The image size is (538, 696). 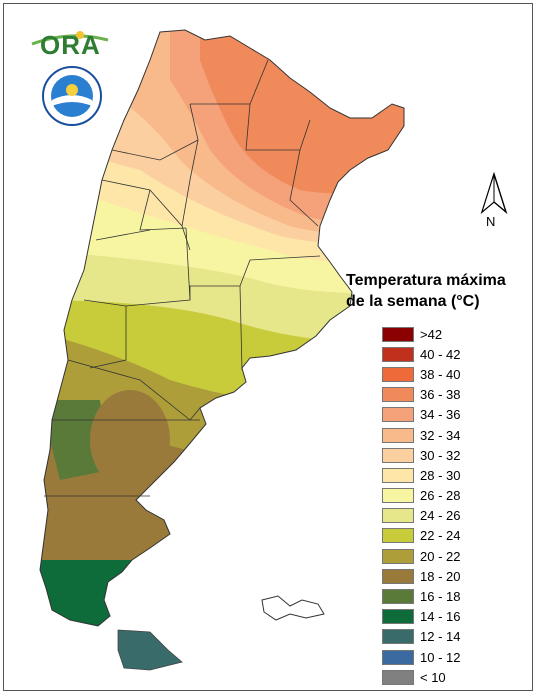 What do you see at coordinates (440, 536) in the screenshot?
I see `legend-label: 22 - 24` at bounding box center [440, 536].